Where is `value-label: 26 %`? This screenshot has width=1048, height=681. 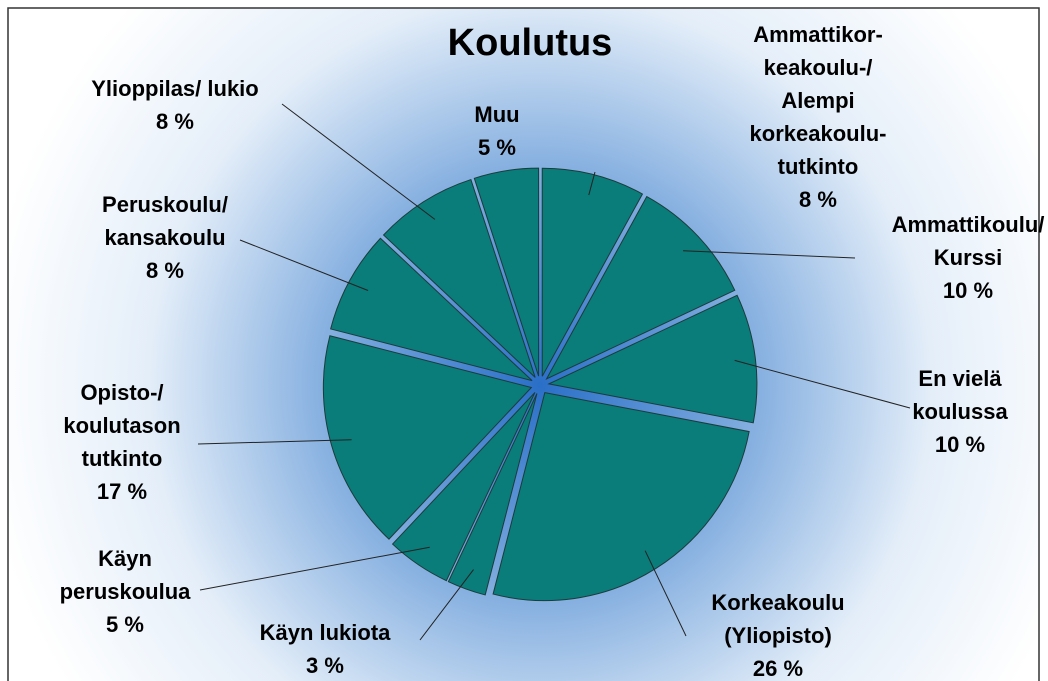 value-label: 26 % is located at coordinates (778, 668).